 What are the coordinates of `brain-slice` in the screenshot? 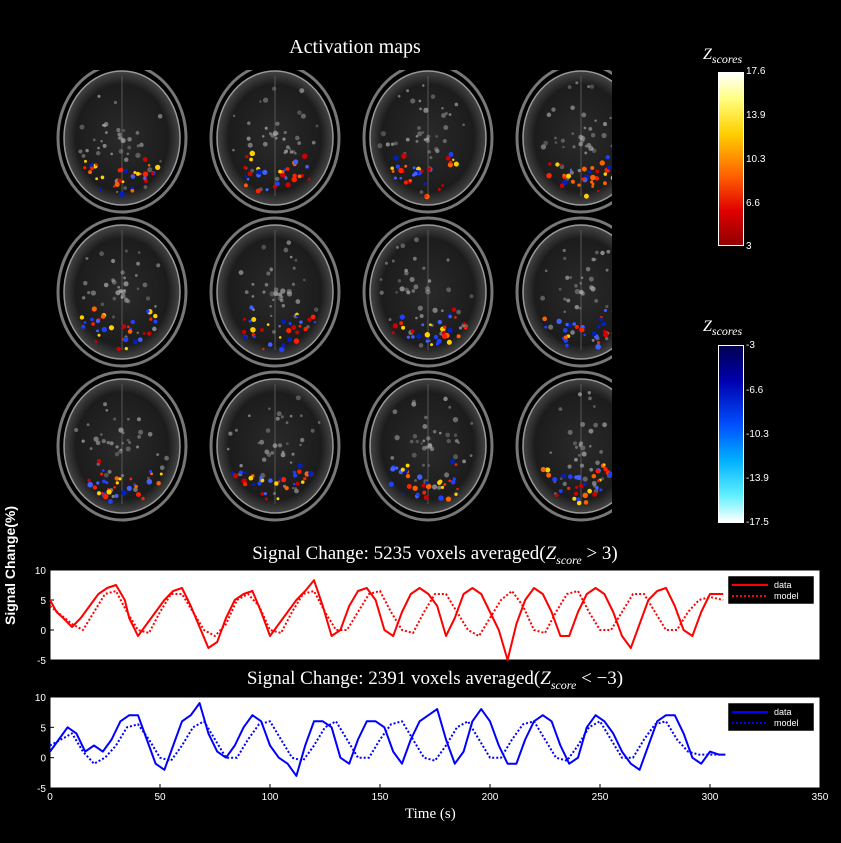 It's located at (581, 292).